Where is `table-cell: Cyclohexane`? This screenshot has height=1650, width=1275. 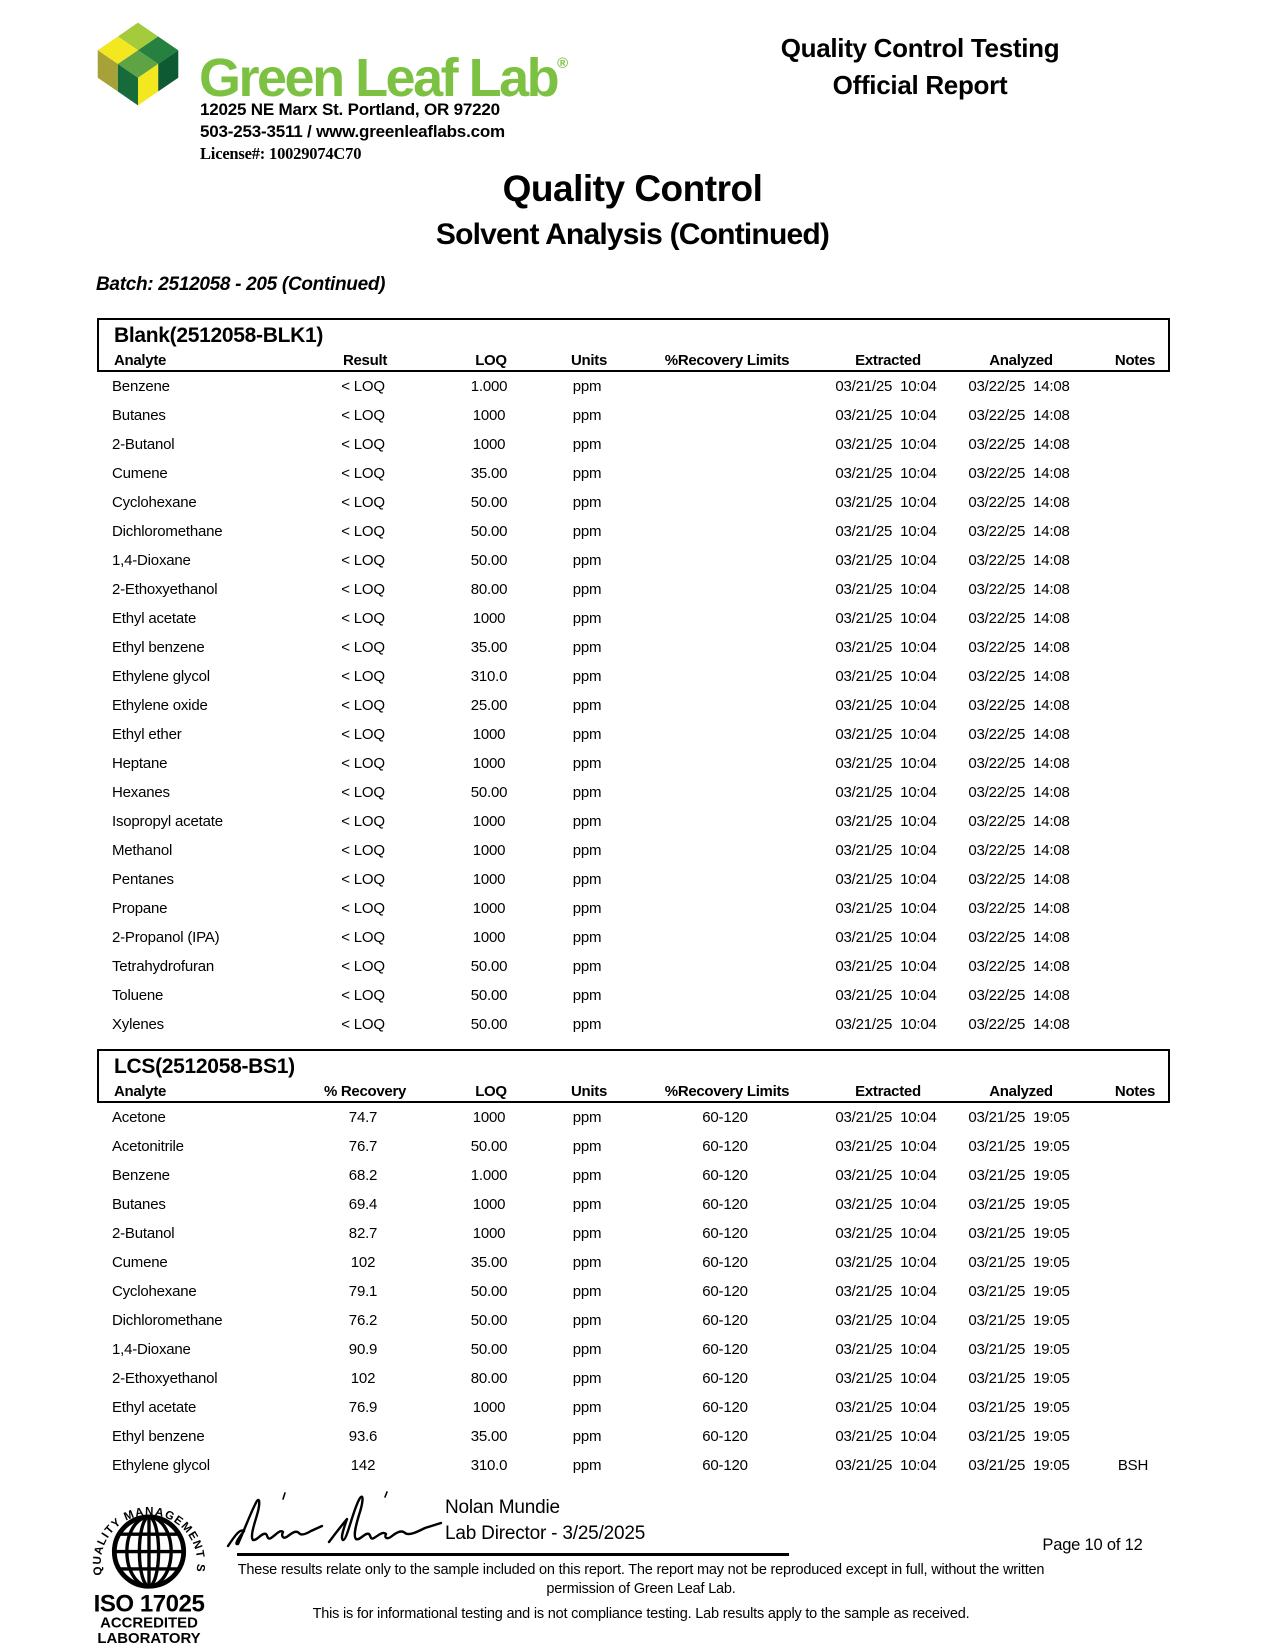 table-cell: Cyclohexane is located at coordinates (154, 502).